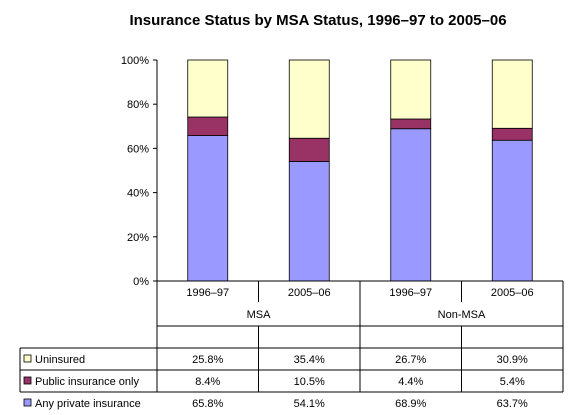 The image size is (585, 415). I want to click on data-label: 4.4%, so click(410, 382).